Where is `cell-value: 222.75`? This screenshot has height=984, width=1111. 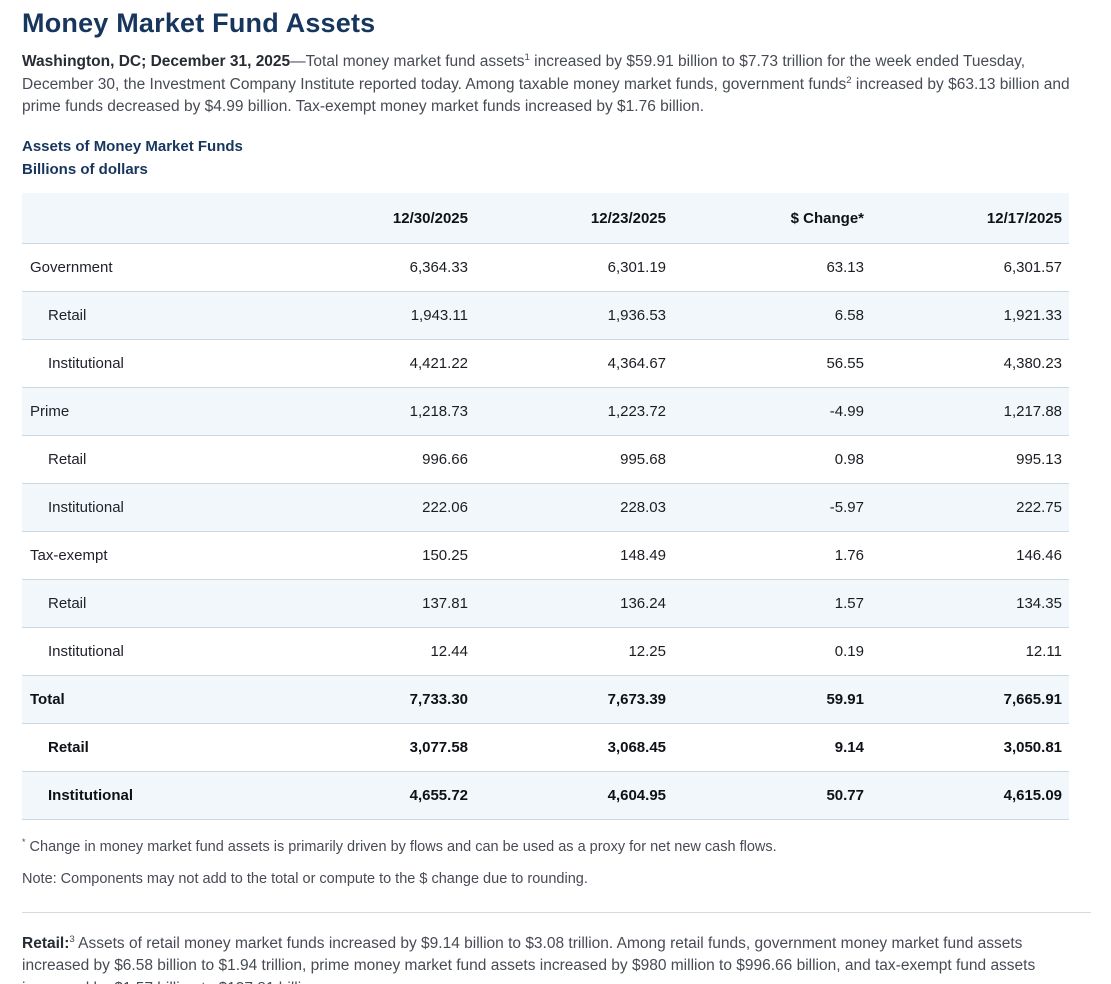 cell-value: 222.75 is located at coordinates (1039, 507).